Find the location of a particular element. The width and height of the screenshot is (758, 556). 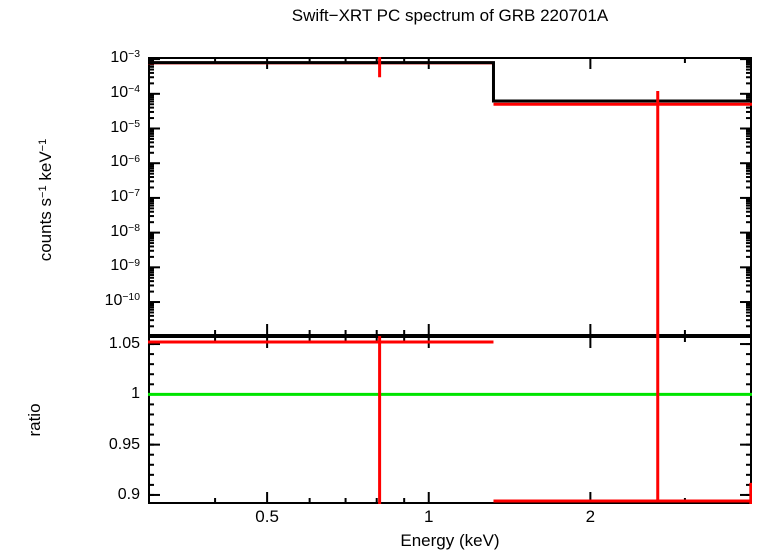

x-tick-label: 1 is located at coordinates (429, 516).